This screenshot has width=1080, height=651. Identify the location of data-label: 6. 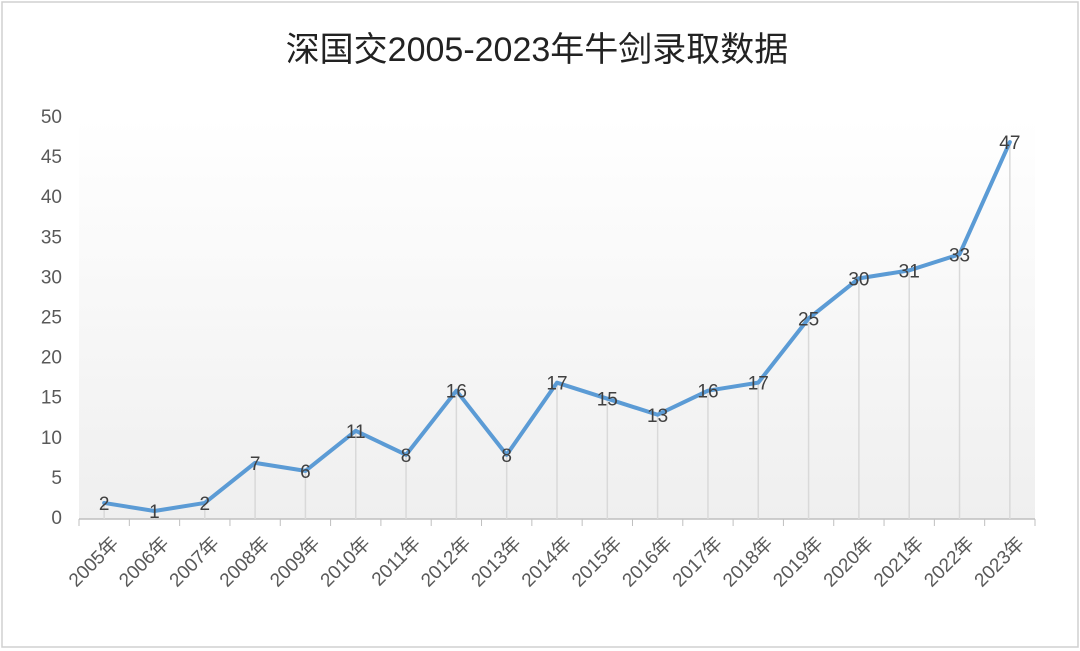
(305, 472).